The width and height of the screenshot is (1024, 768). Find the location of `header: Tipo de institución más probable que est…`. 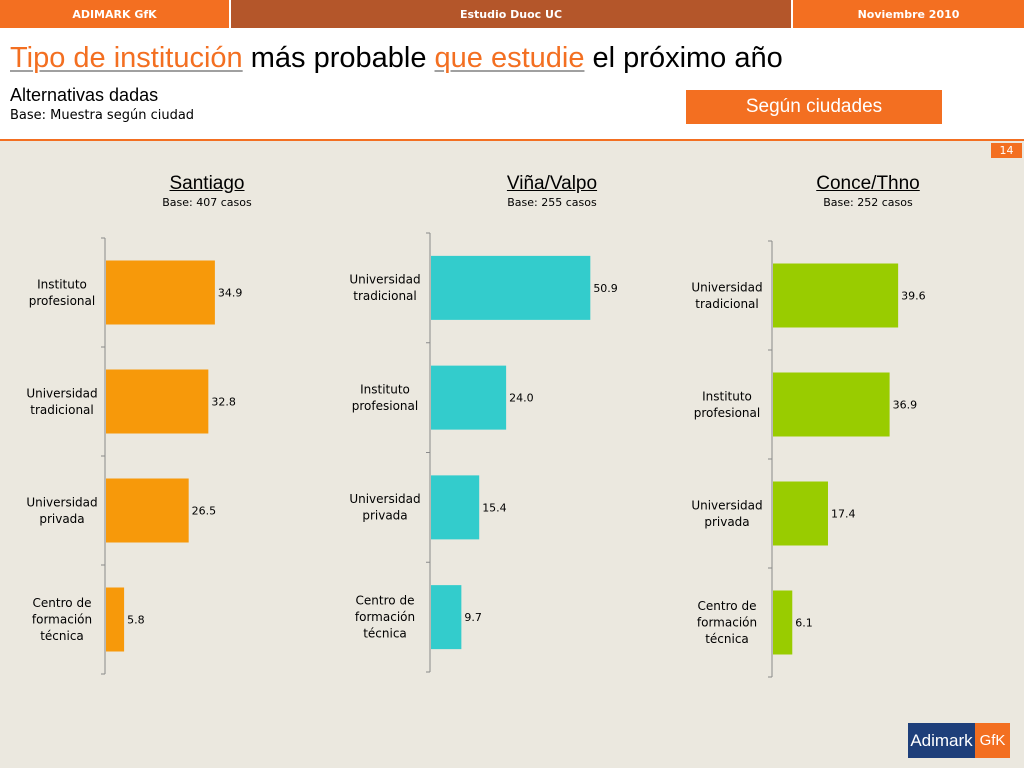

header: Tipo de institución más probable que est… is located at coordinates (512, 84).